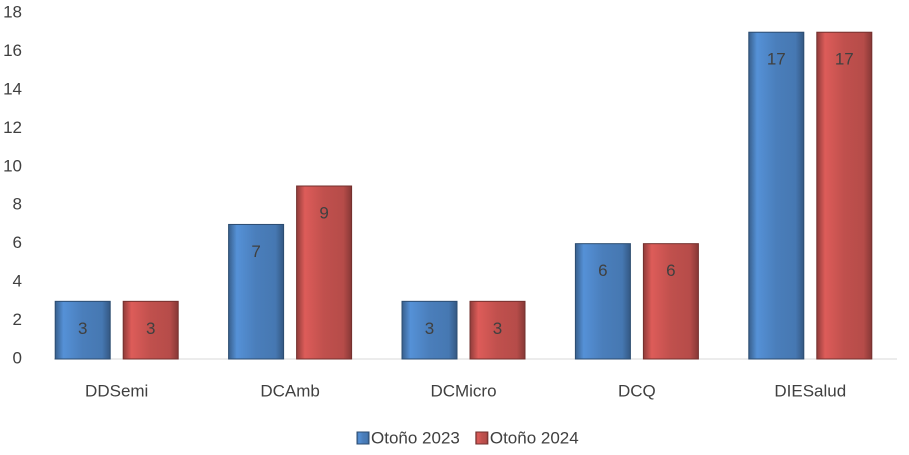 Image resolution: width=909 pixels, height=455 pixels. What do you see at coordinates (323, 212) in the screenshot?
I see `data-label: 9` at bounding box center [323, 212].